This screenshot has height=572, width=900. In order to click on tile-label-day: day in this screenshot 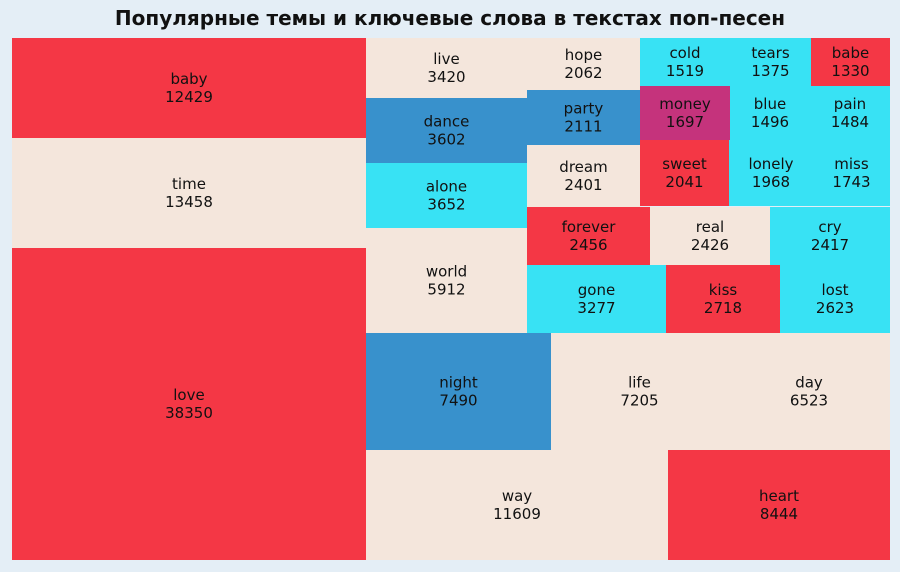, I will do `click(809, 383)`.